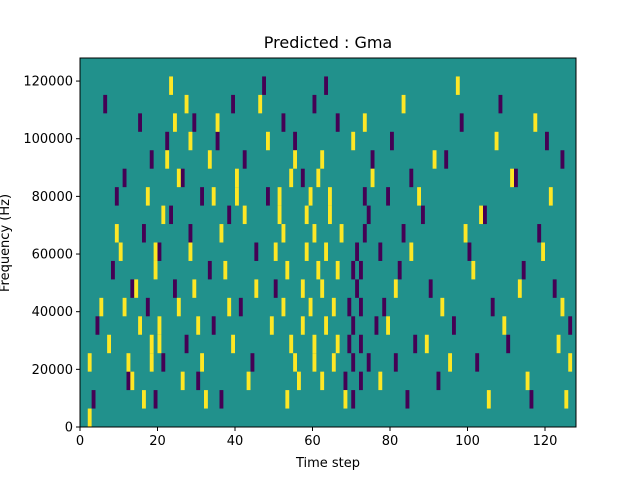 This screenshot has height=480, width=640. Describe the element at coordinates (390, 441) in the screenshot. I see `x-tick-label: 80` at that location.